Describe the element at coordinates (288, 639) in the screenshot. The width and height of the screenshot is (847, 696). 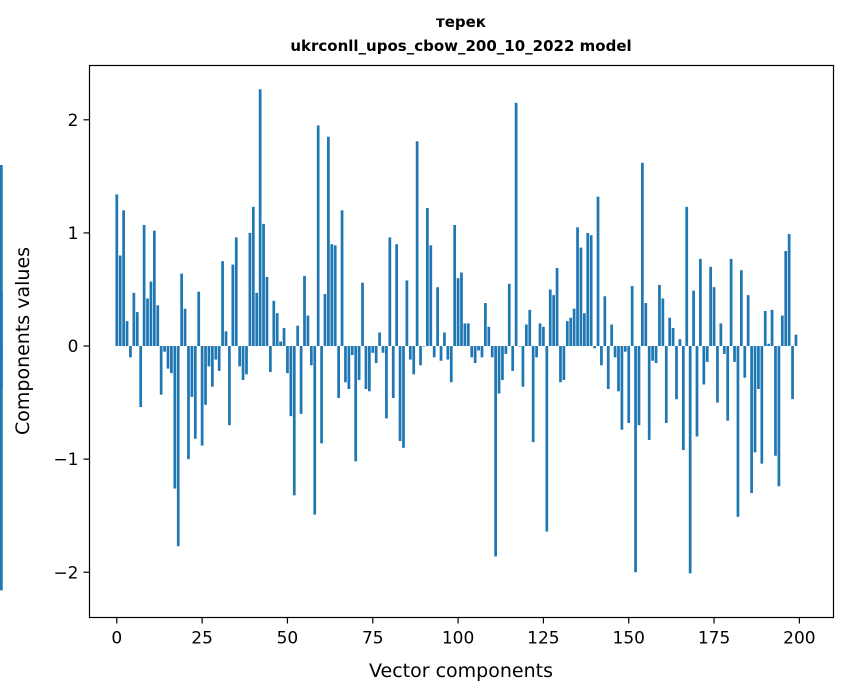
I see `x-tick-label: 50` at that location.